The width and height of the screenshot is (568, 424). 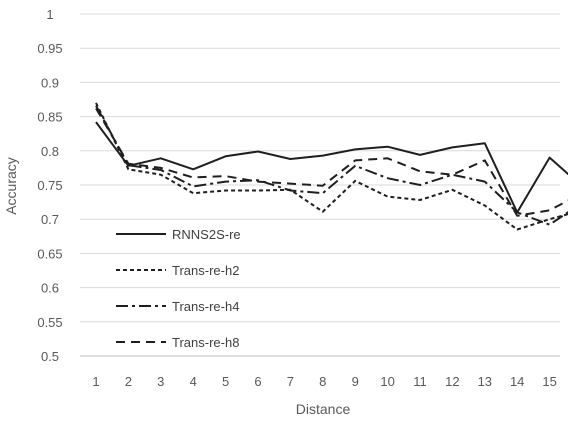 I want to click on legend-label: Trans-re-h8, so click(x=205, y=342).